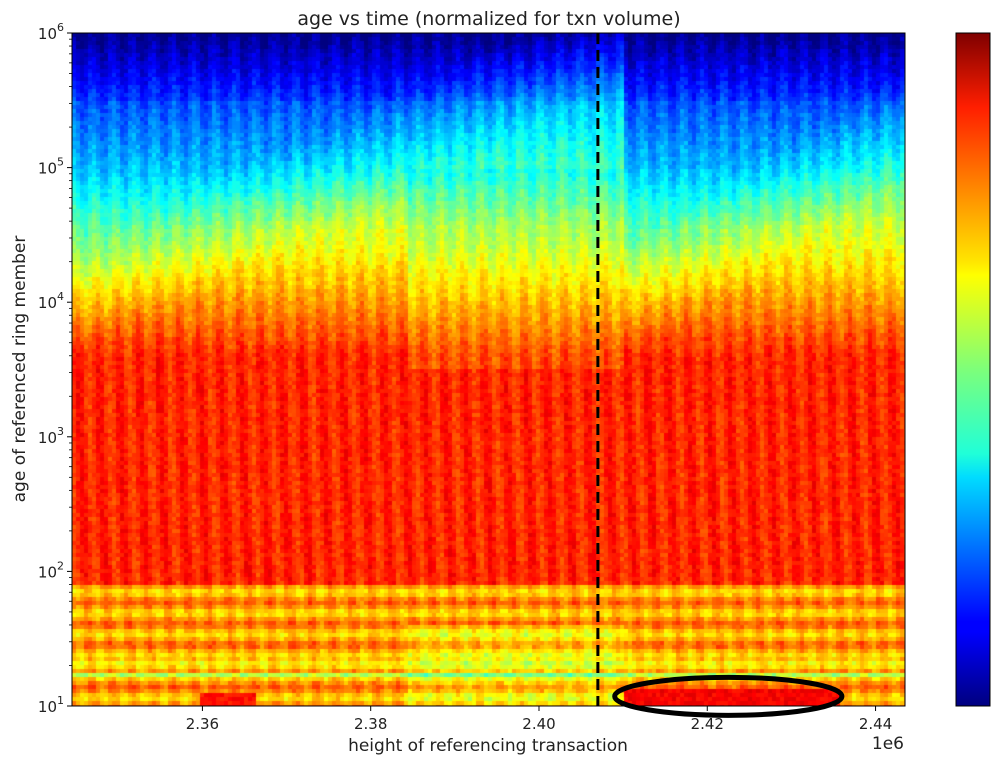  Describe the element at coordinates (888, 744) in the screenshot. I see `x-offset-label: 1e6` at that location.